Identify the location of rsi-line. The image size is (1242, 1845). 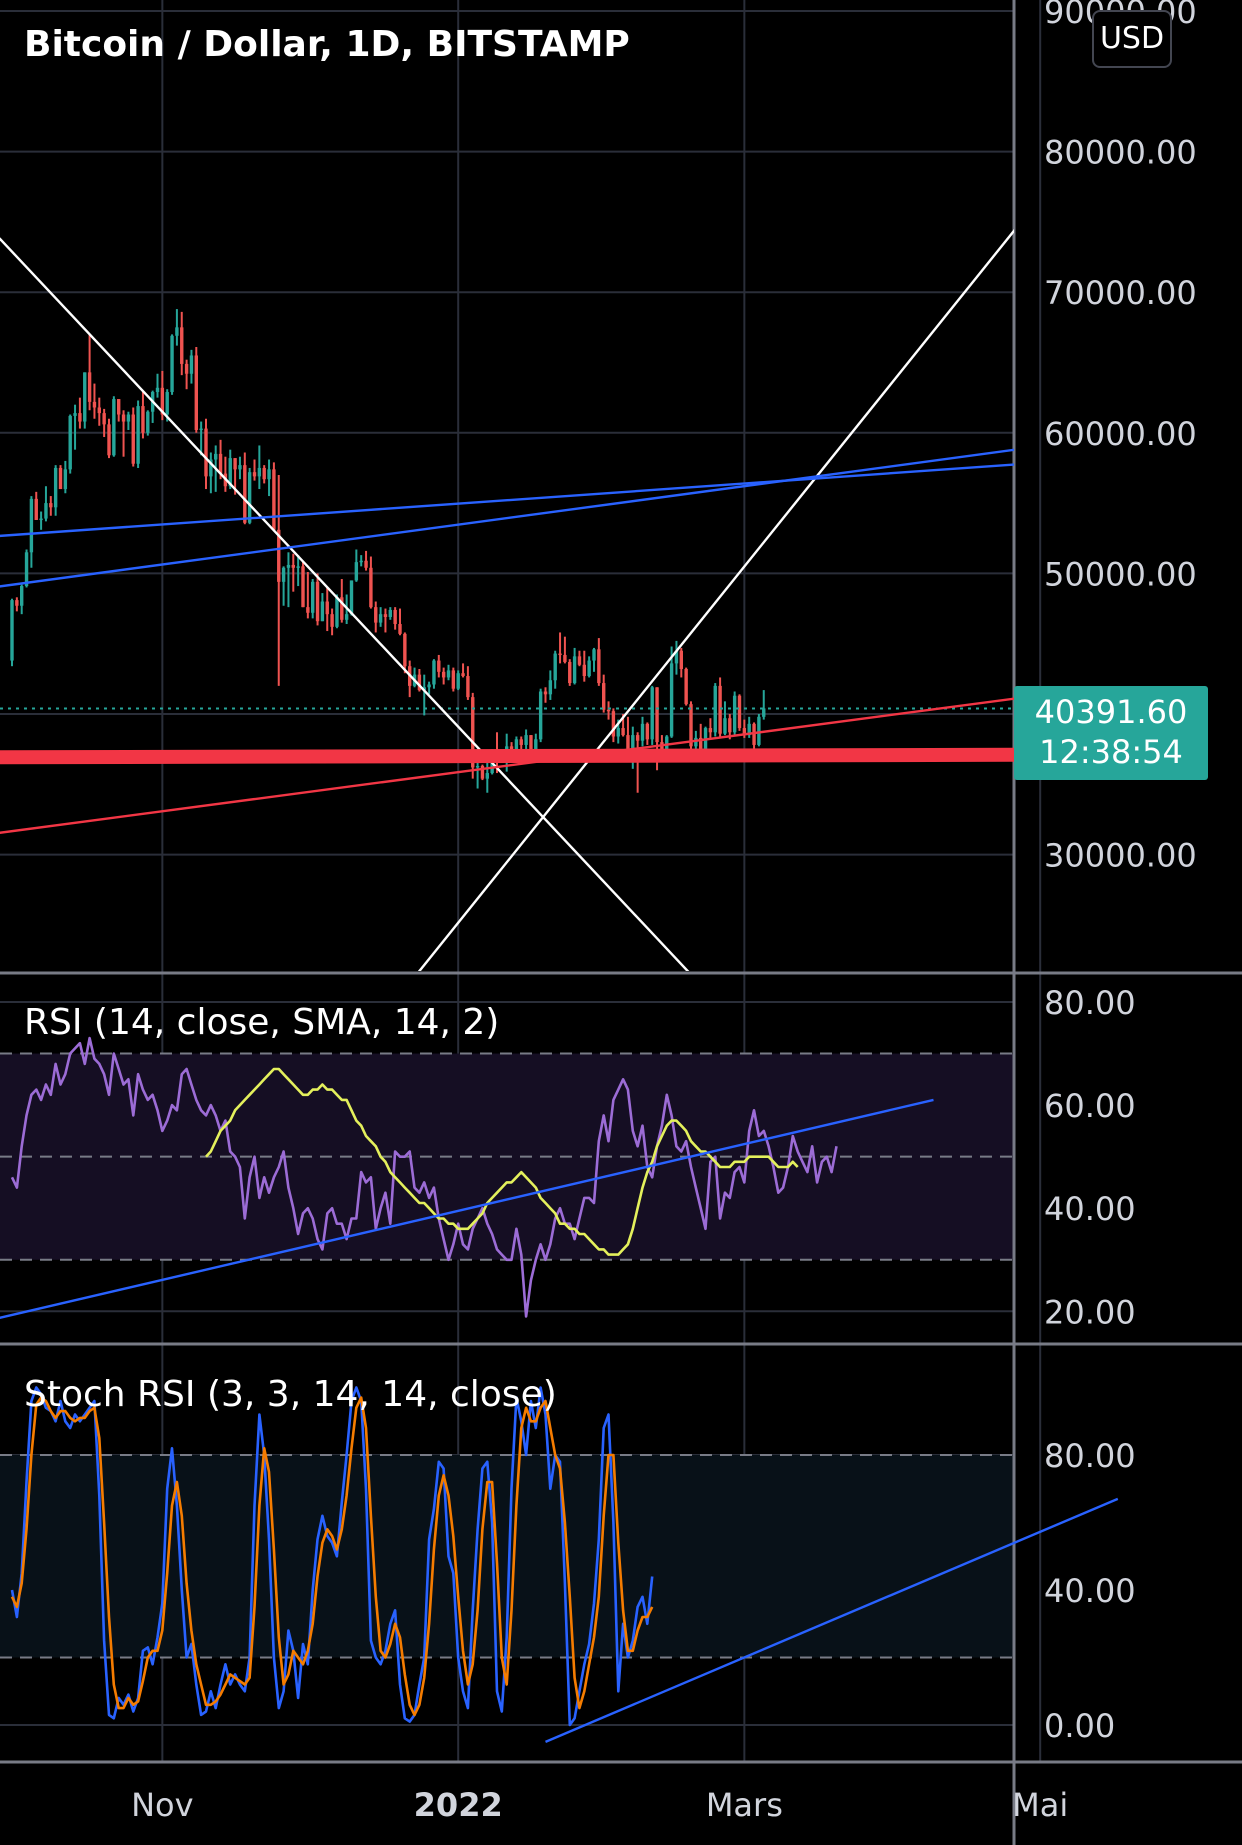
(424, 1177).